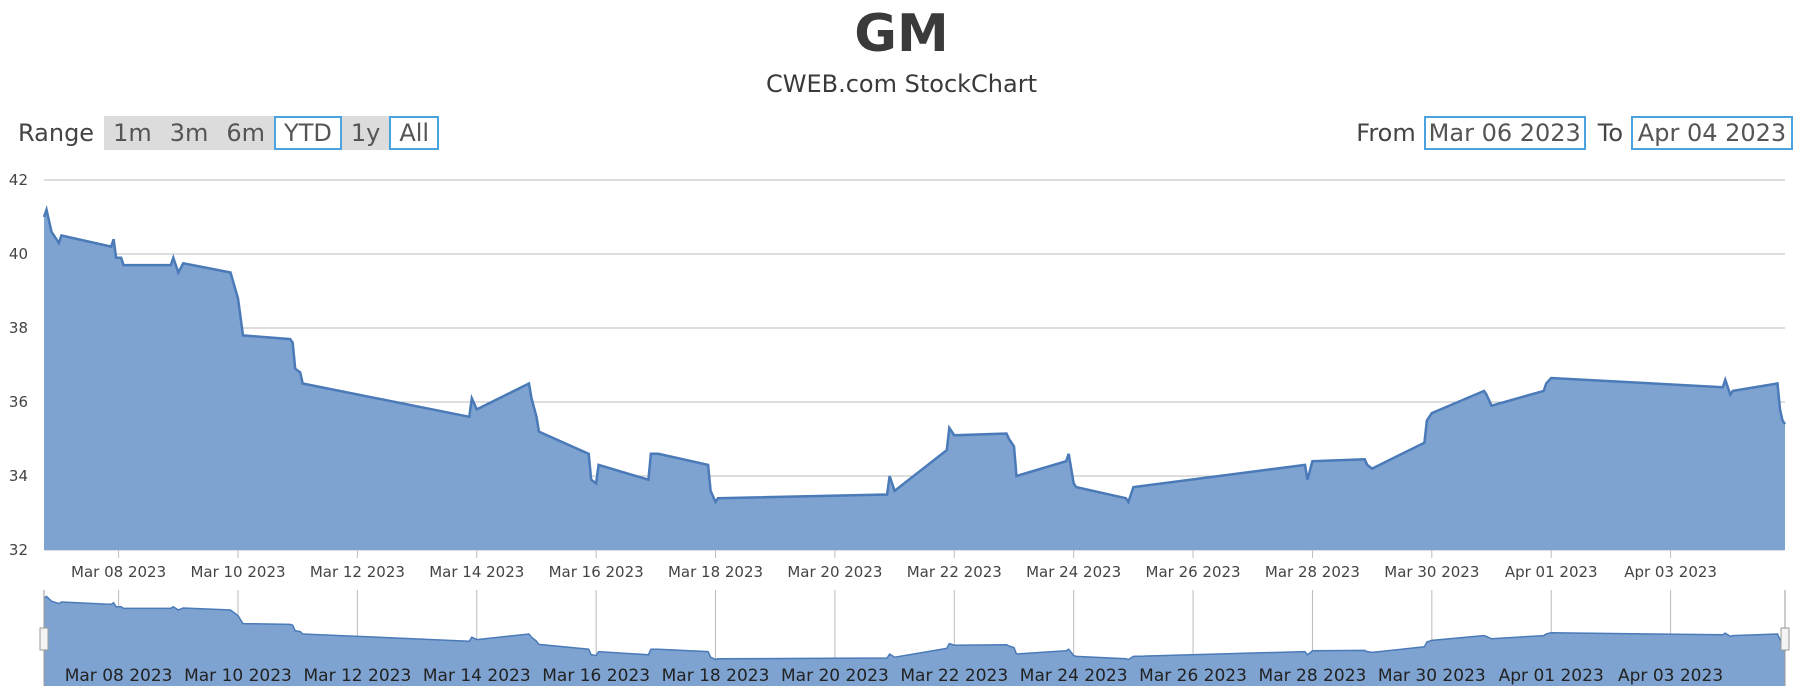  Describe the element at coordinates (476, 572) in the screenshot. I see `x-tick-label: Mar 14 2023` at that location.